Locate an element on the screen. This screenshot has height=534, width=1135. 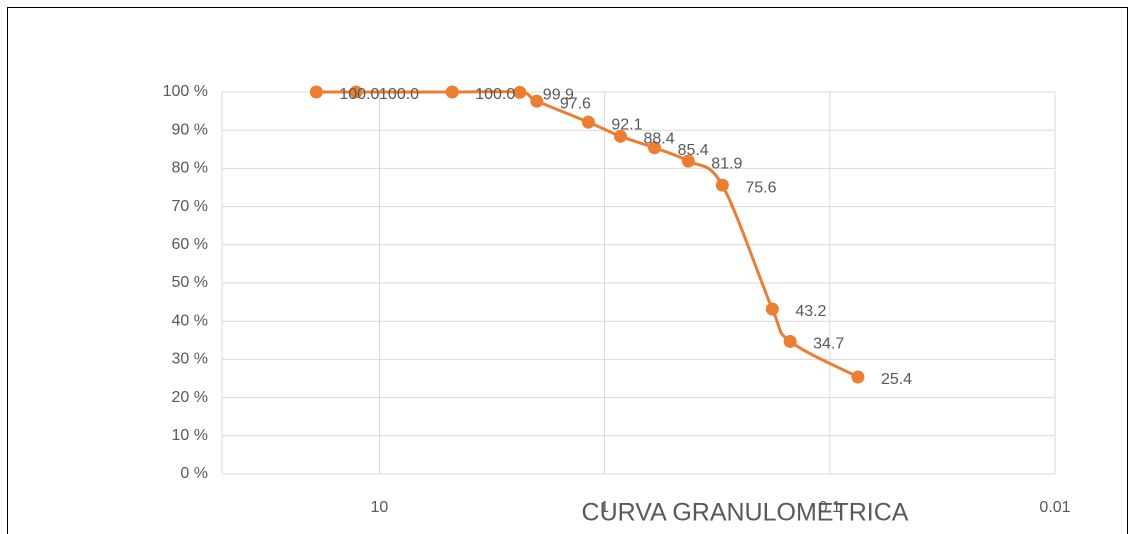
data-label: 34.7 is located at coordinates (828, 344).